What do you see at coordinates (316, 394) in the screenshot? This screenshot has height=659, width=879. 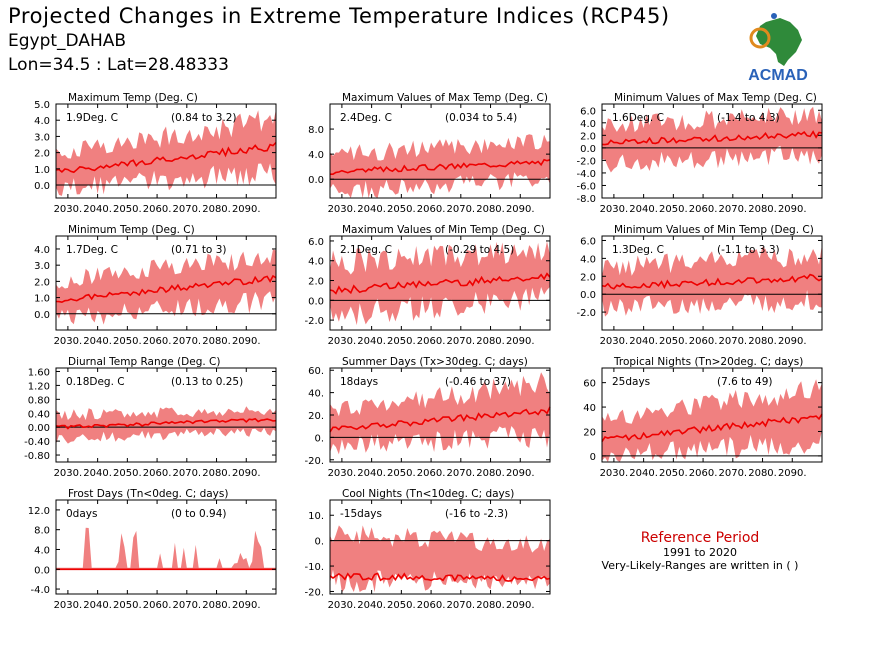 I see `y-tick-label: 40.` at bounding box center [316, 394].